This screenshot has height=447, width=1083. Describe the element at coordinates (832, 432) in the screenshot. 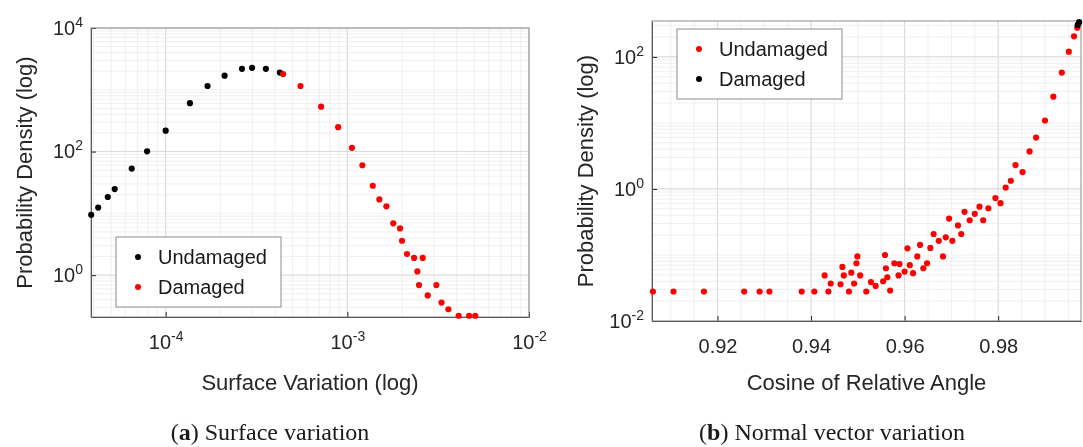

I see `text: (b) Normal vector variation` at that location.